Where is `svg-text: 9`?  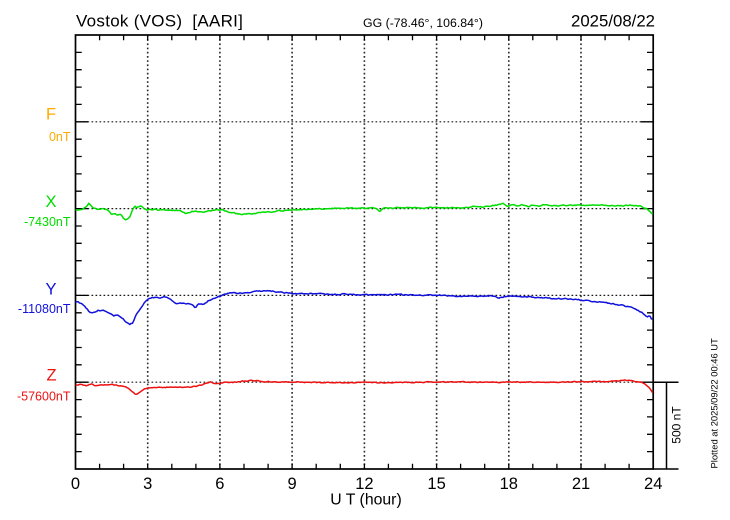 svg-text: 9 is located at coordinates (292, 484).